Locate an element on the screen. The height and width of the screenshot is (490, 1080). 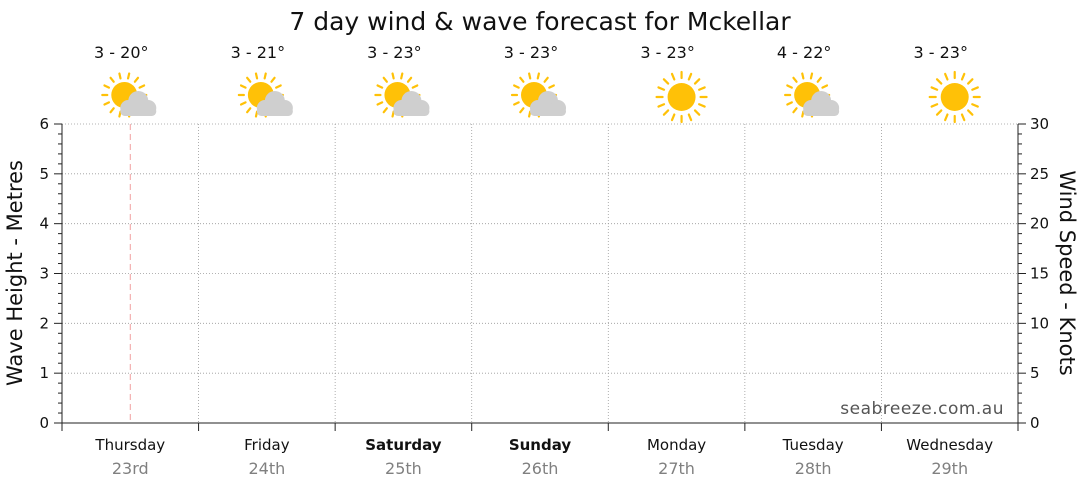
y-right-tick-label: 20 is located at coordinates (1039, 224).